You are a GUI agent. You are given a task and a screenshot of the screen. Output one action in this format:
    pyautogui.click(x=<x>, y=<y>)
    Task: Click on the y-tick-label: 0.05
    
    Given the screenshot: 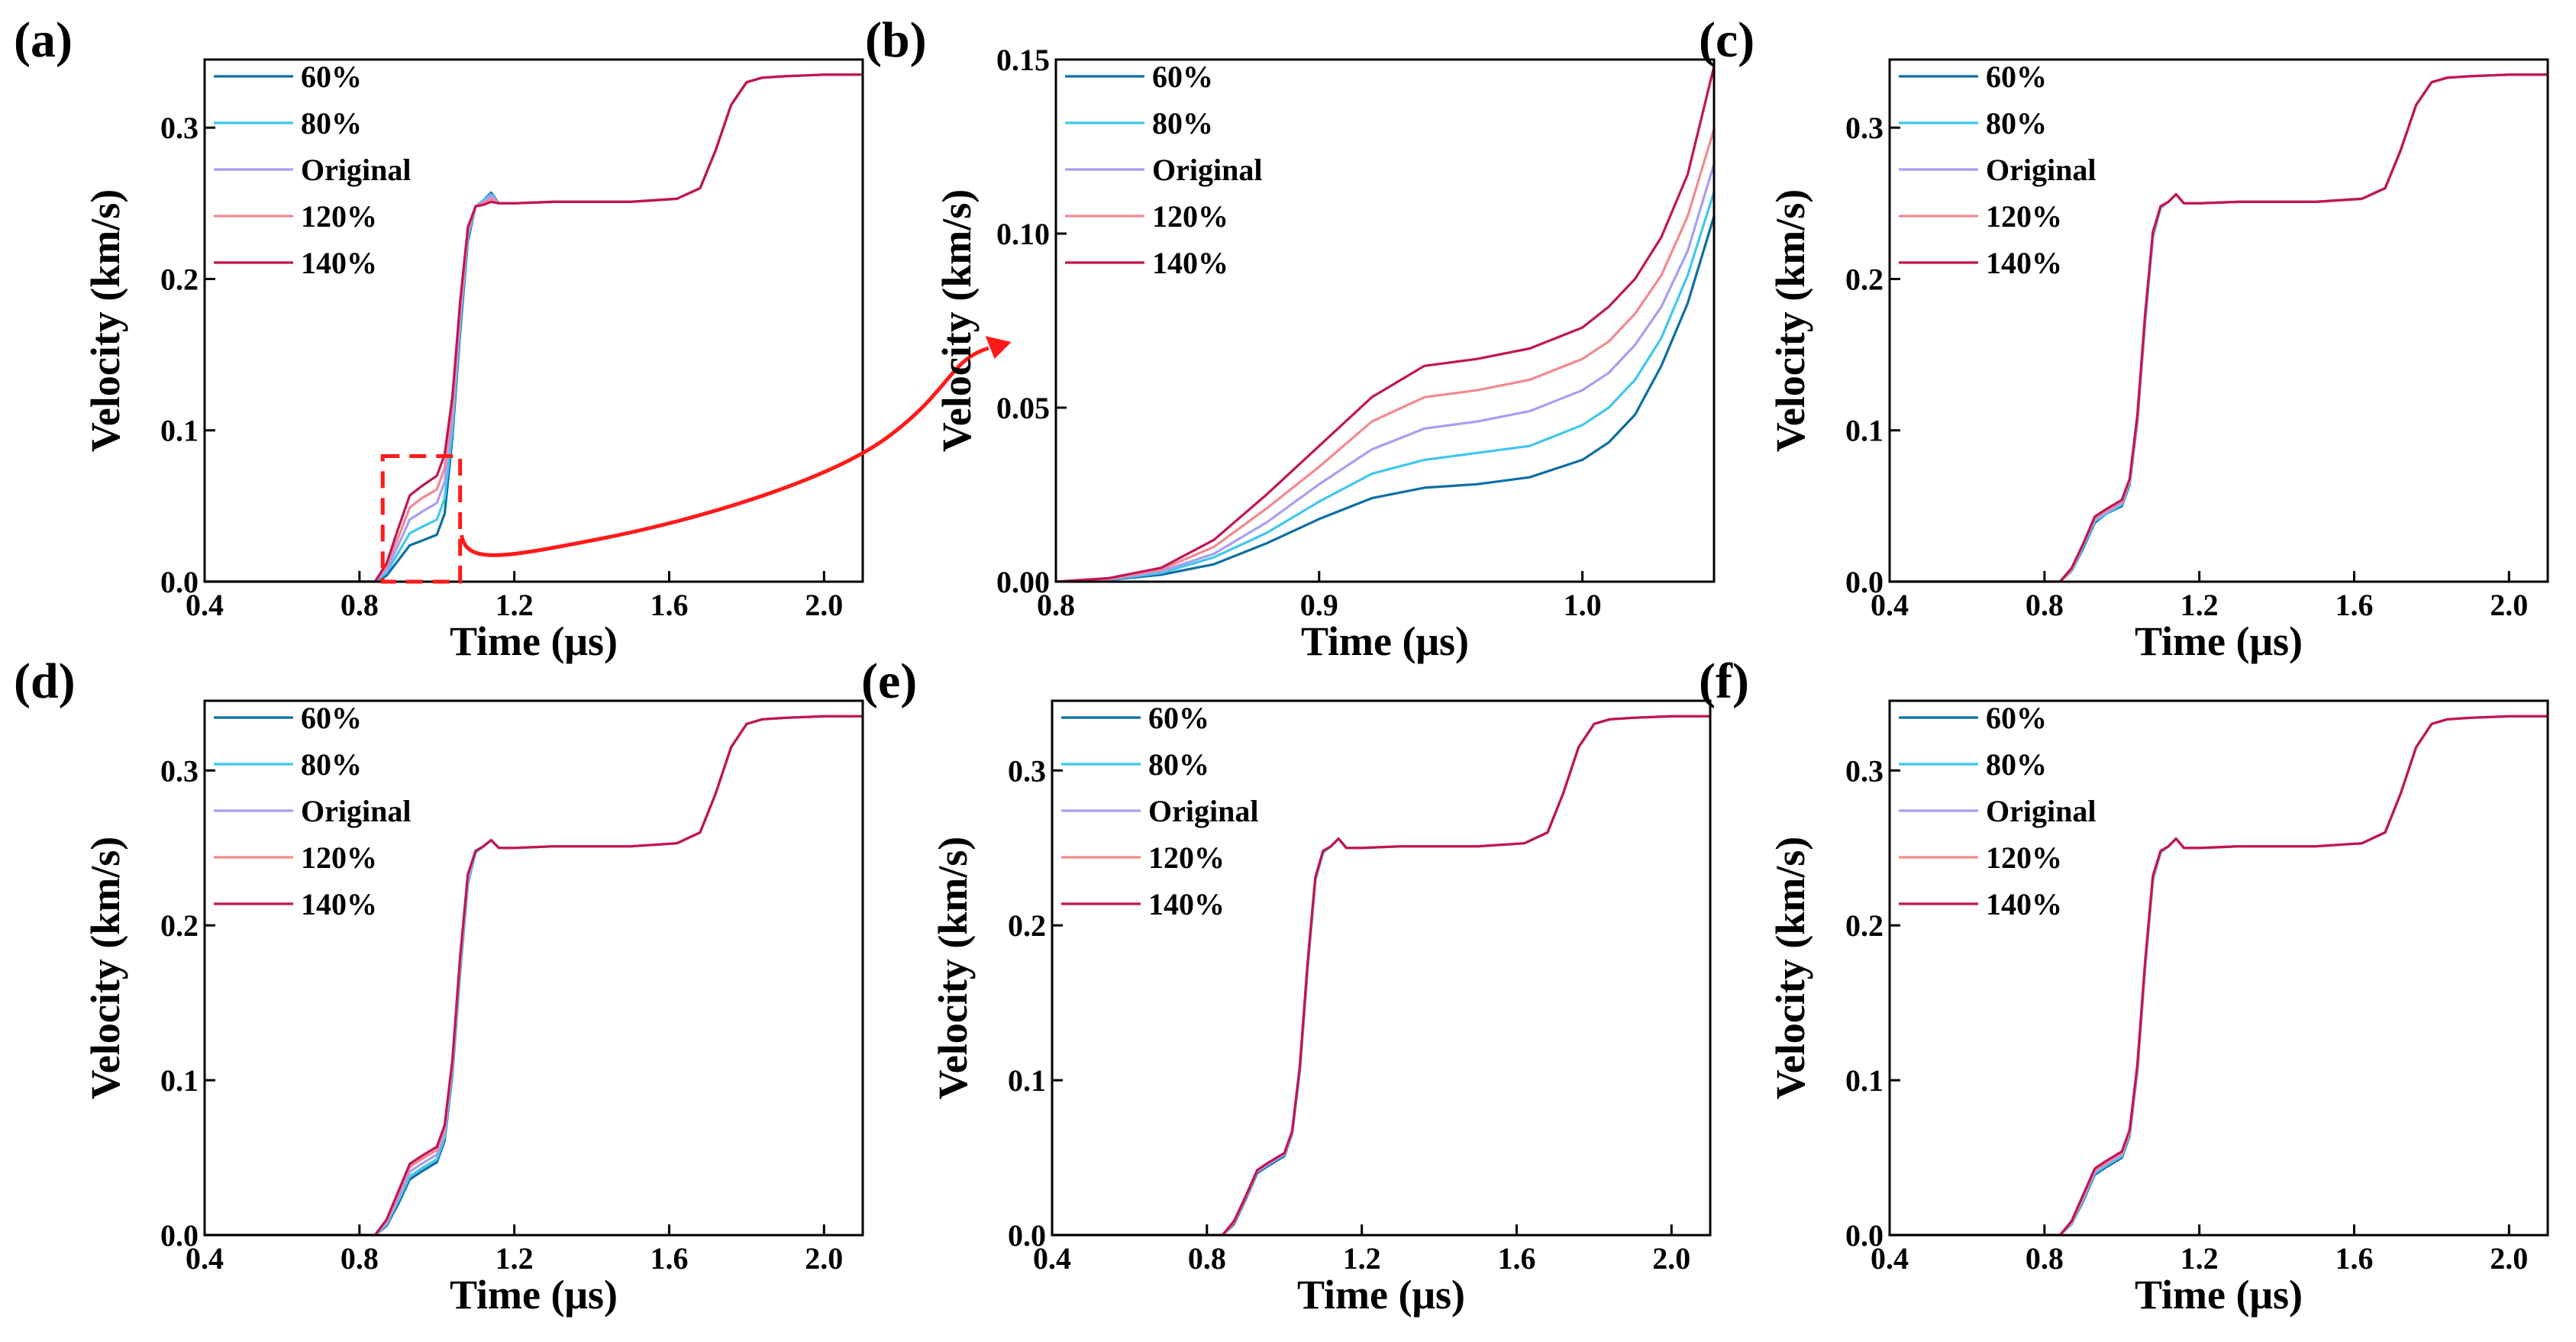 What is the action you would take?
    pyautogui.click(x=1023, y=408)
    